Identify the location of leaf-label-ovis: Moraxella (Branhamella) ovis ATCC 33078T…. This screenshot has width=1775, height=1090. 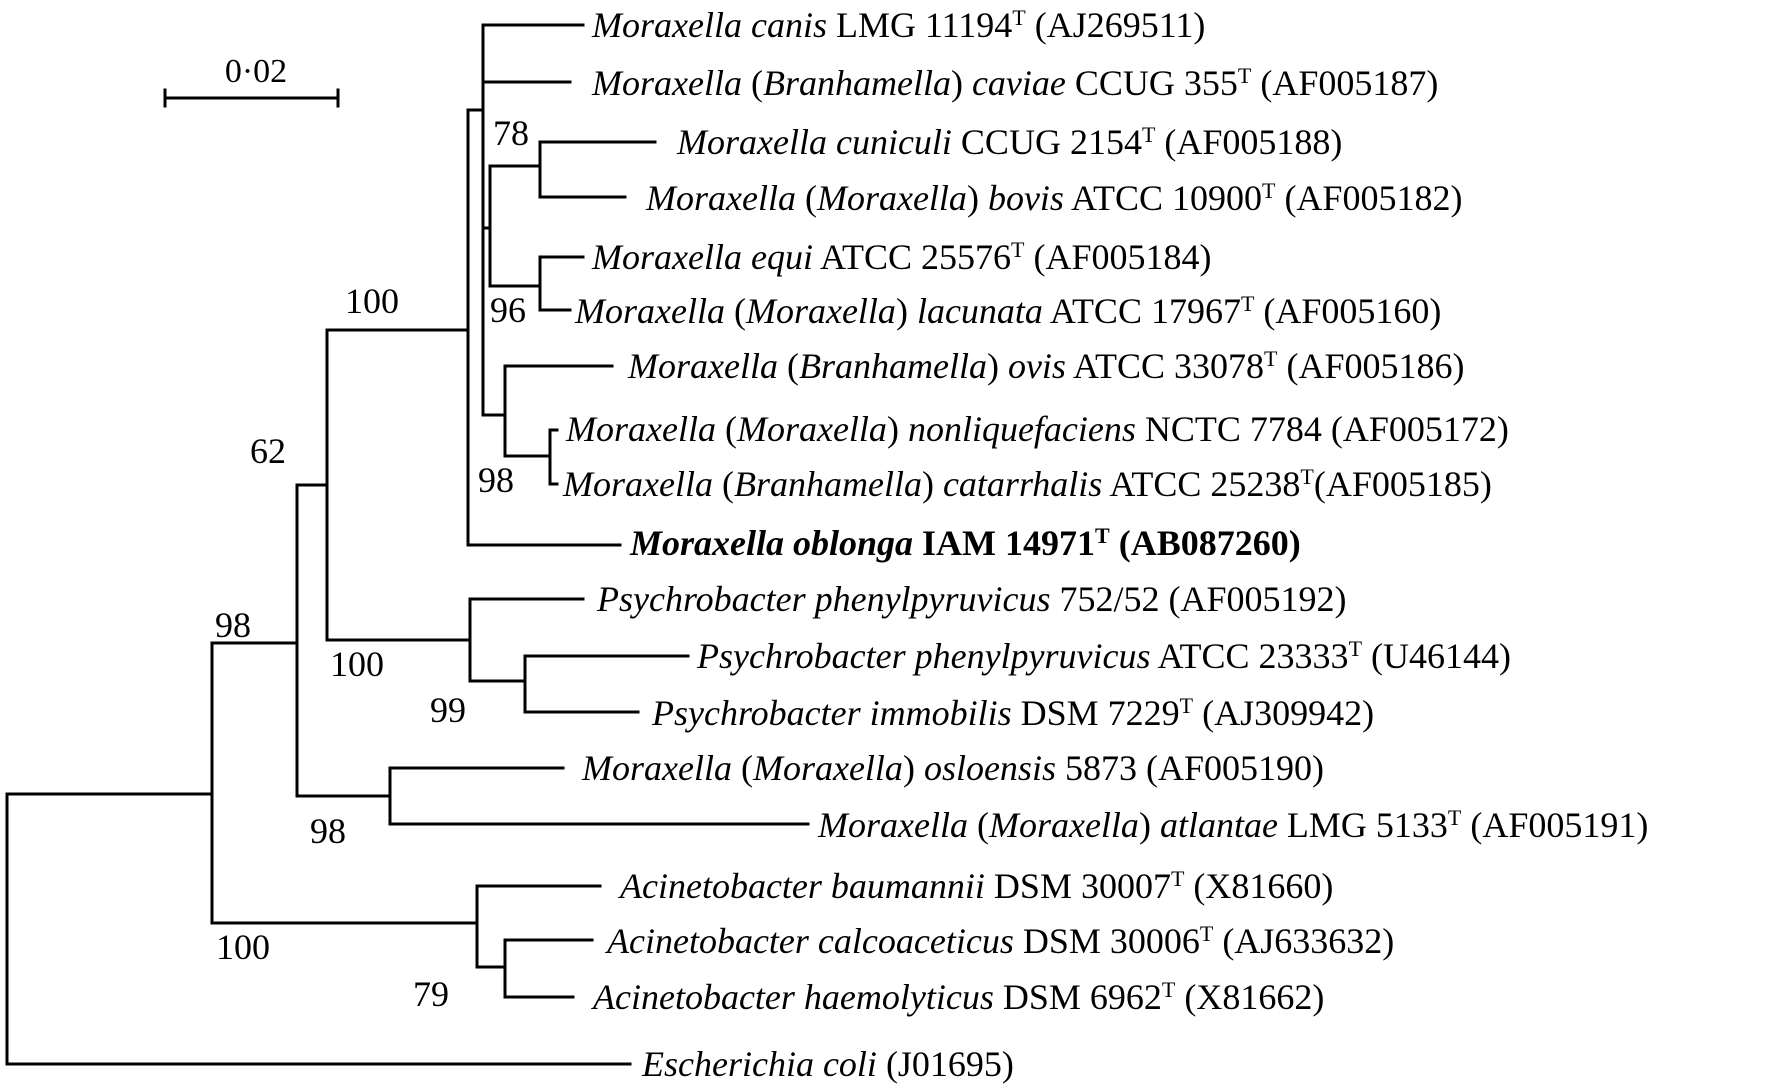
(1045, 366).